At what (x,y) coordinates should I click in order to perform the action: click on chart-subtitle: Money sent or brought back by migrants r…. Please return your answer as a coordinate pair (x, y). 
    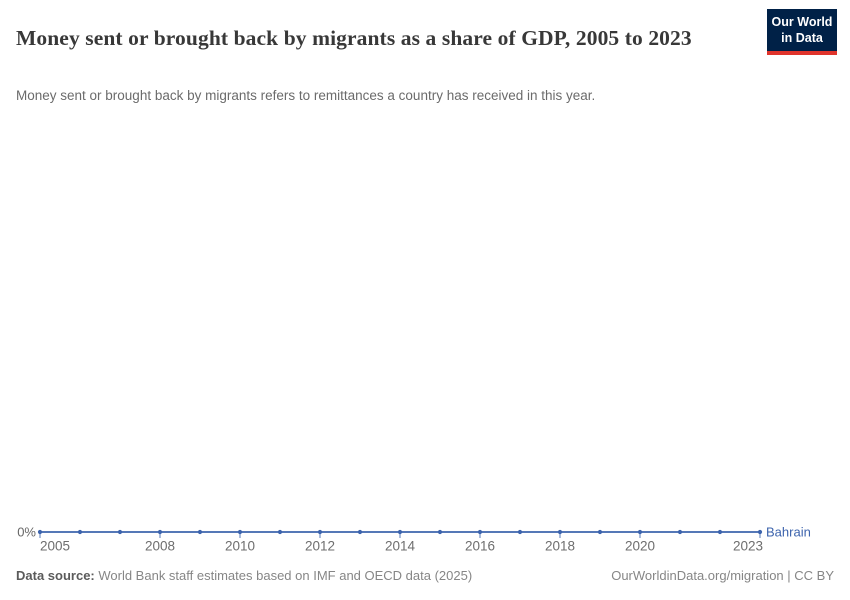
    Looking at the image, I should click on (306, 95).